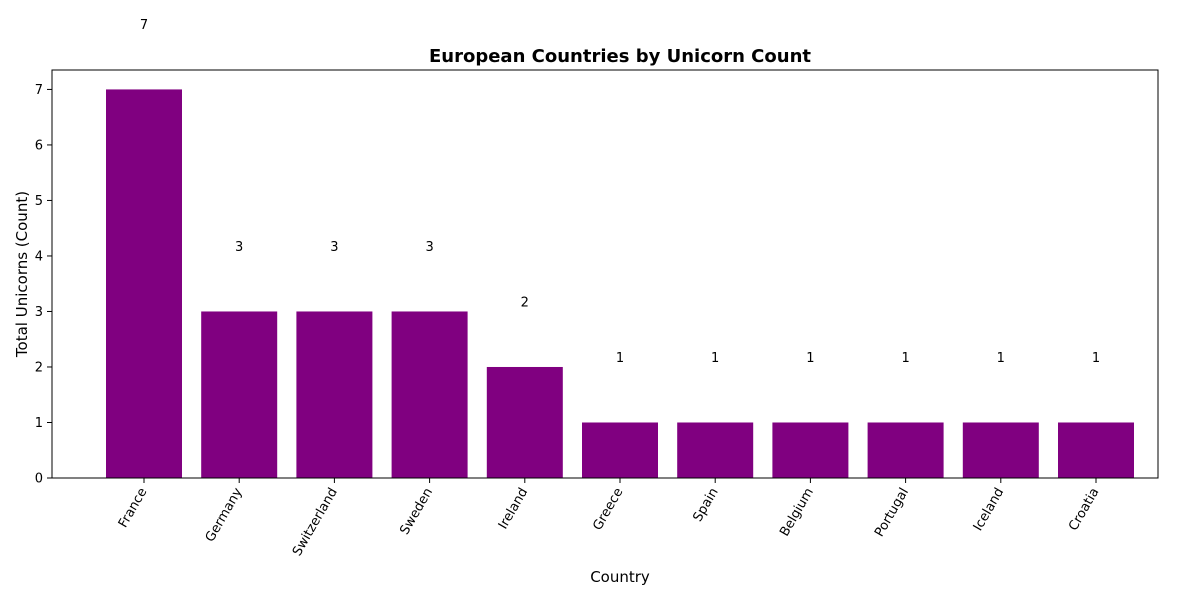 This screenshot has width=1200, height=604. What do you see at coordinates (334, 394) in the screenshot?
I see `bar-switzerland` at bounding box center [334, 394].